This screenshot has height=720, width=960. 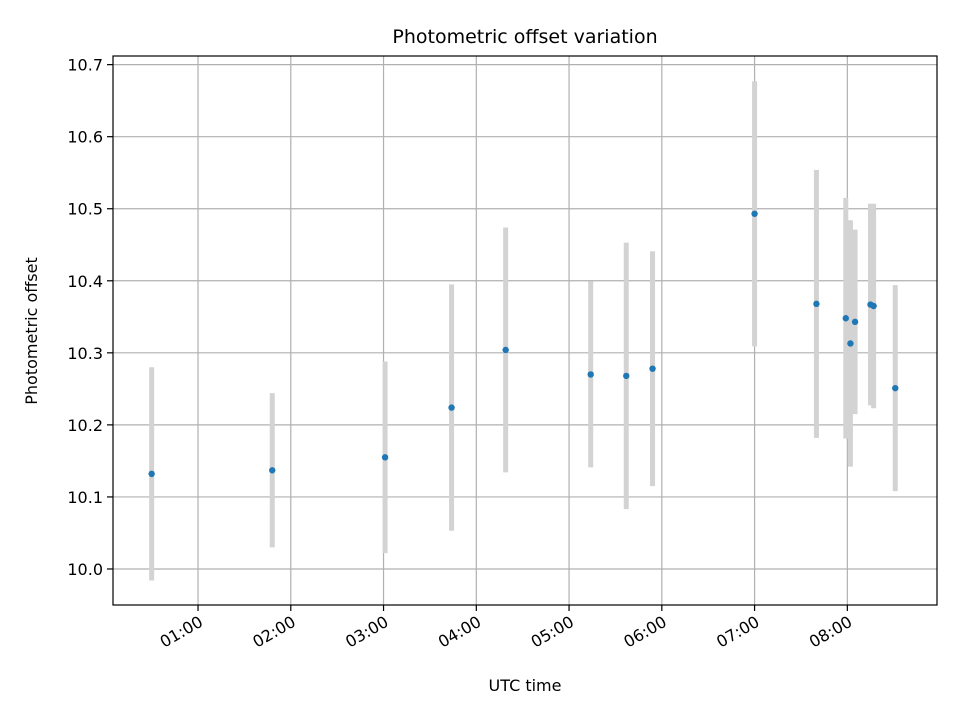 I want to click on y-tick-label: 10.5, so click(x=85, y=209).